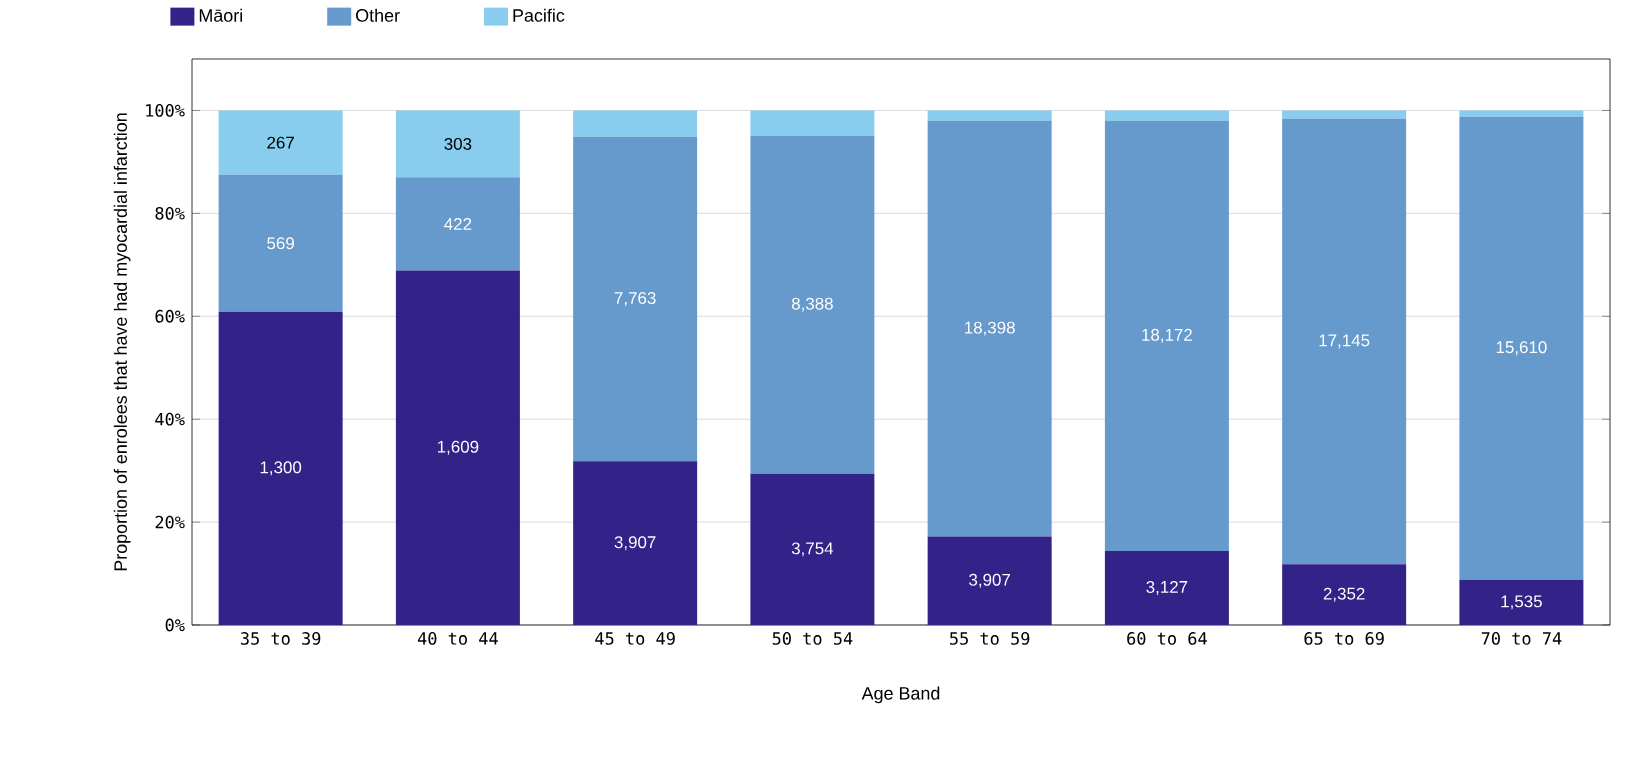 The width and height of the screenshot is (1640, 757). I want to click on legend-label: Other, so click(378, 15).